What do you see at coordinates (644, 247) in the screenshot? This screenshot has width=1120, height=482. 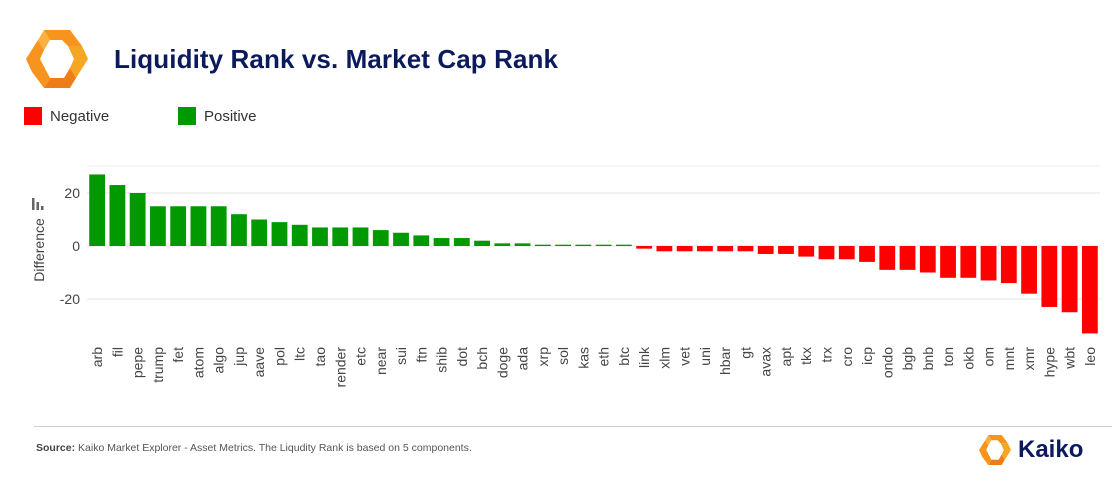 I see `bar-link` at bounding box center [644, 247].